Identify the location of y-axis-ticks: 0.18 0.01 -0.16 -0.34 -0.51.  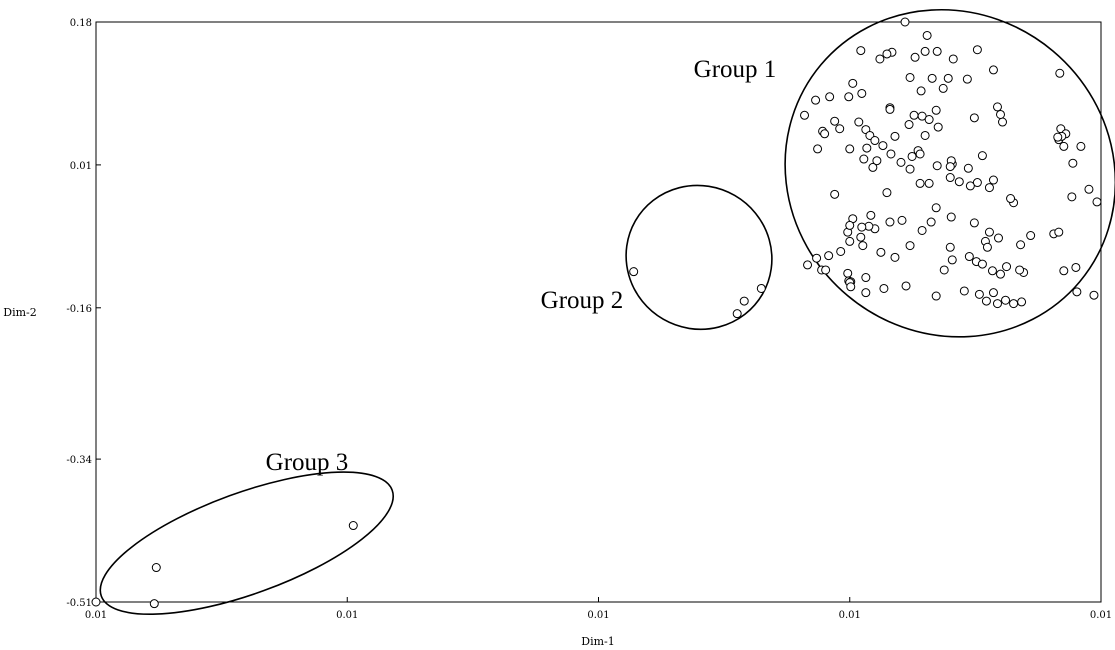
(83, 313).